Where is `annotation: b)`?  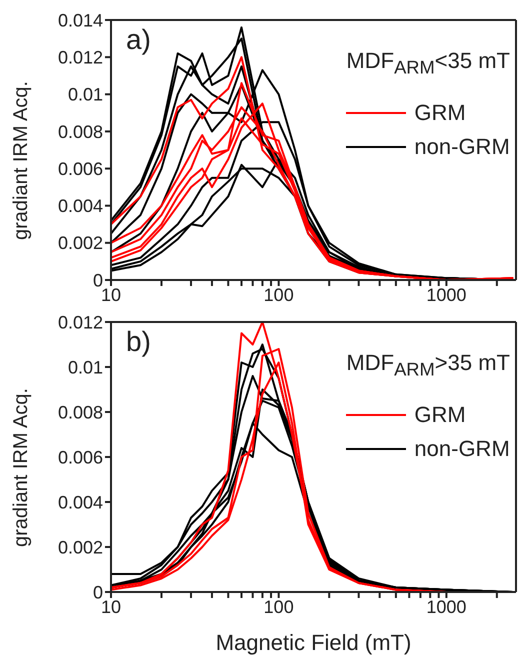 annotation: b) is located at coordinates (138, 342).